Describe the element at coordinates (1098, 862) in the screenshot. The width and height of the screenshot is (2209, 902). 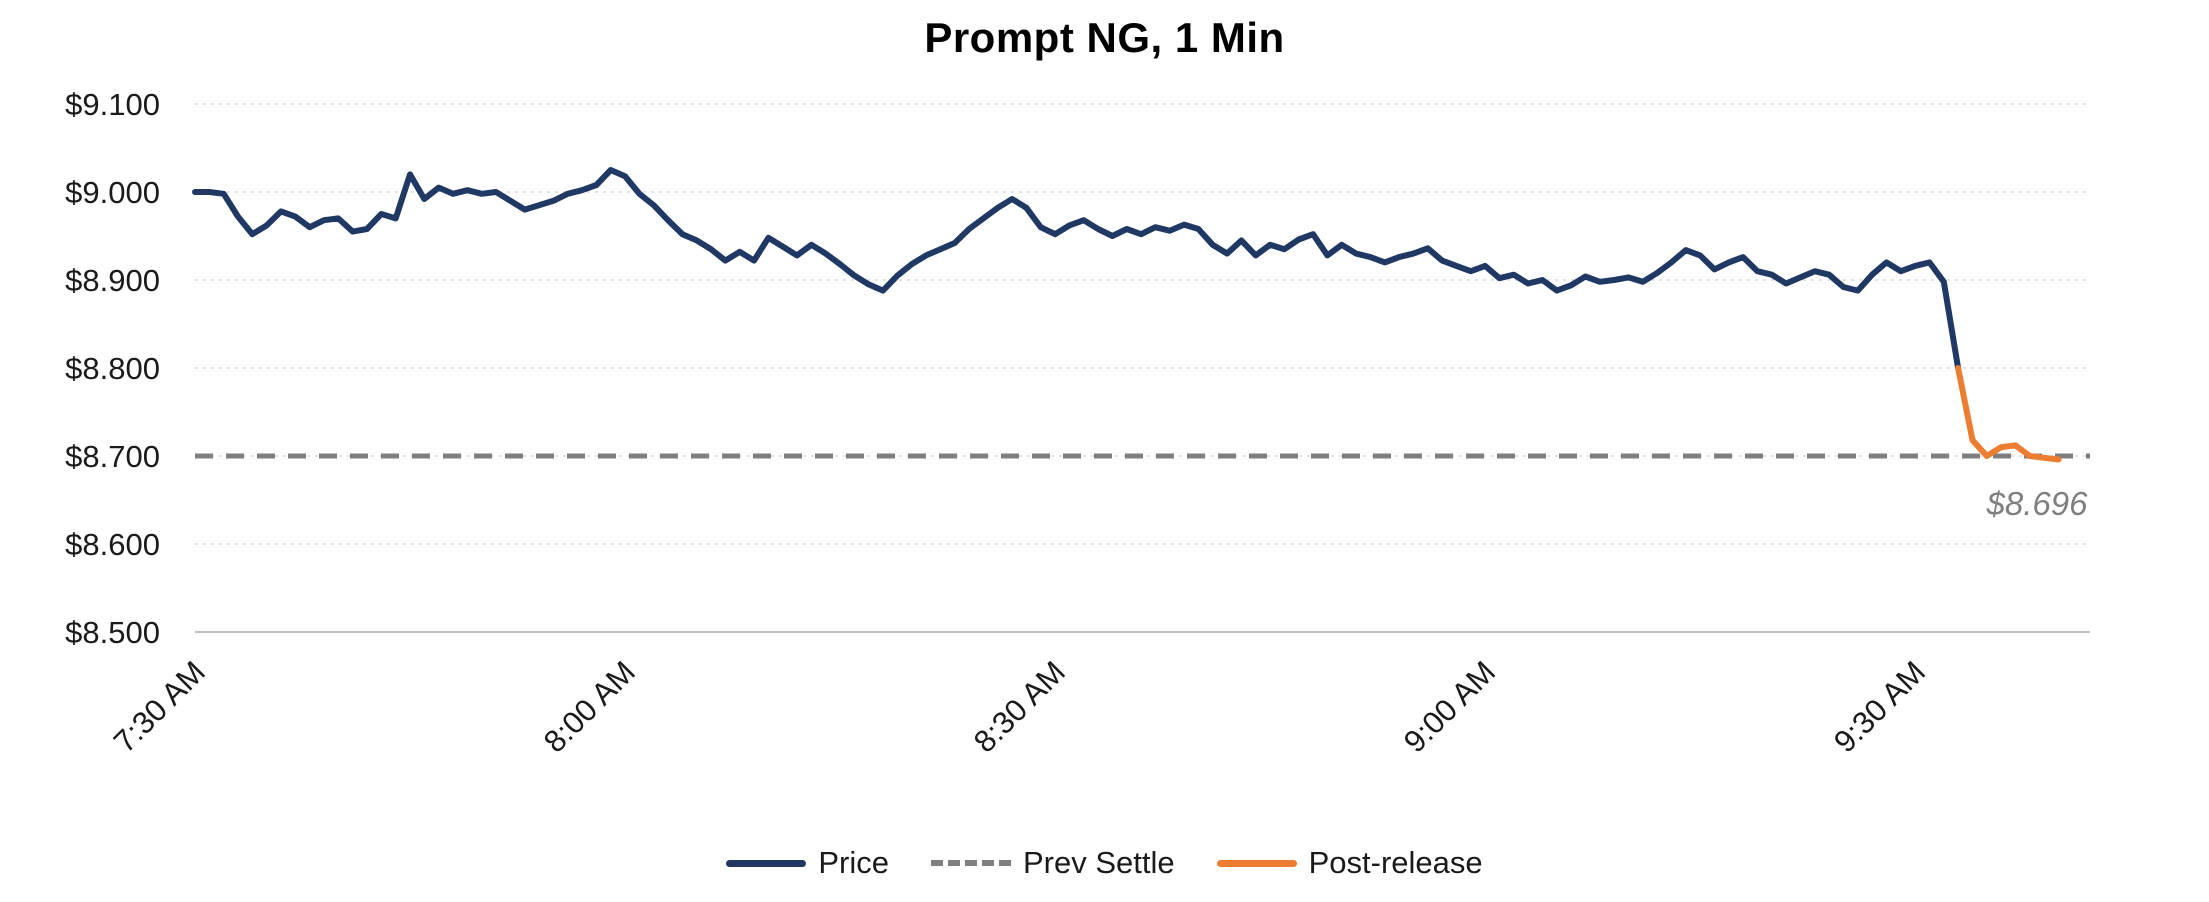
I see `legend-label-prev-settle: Prev Settle` at that location.